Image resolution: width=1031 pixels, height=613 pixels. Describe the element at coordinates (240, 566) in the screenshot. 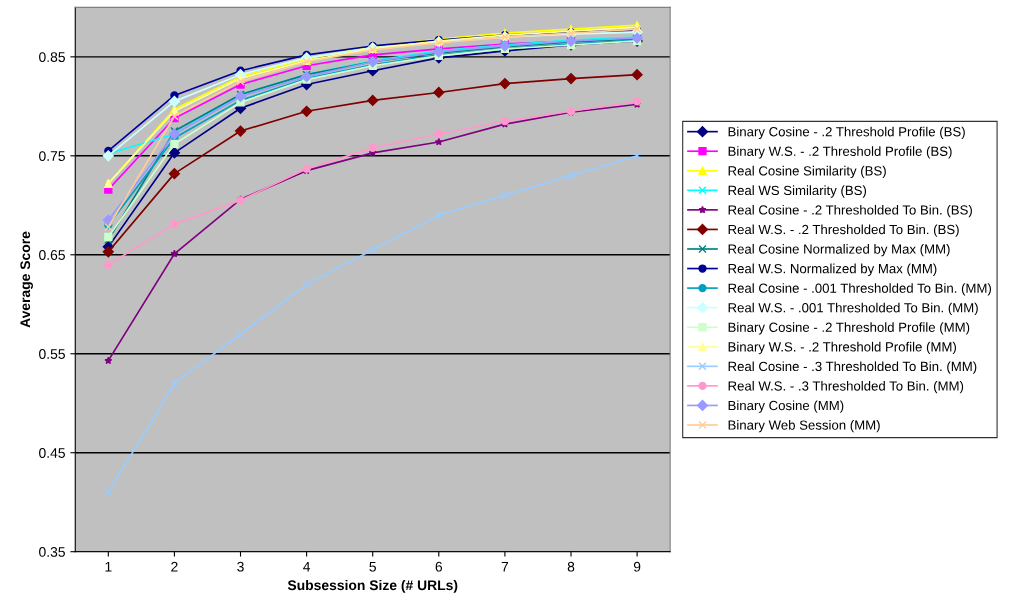

I see `x-tick-label: 3` at that location.